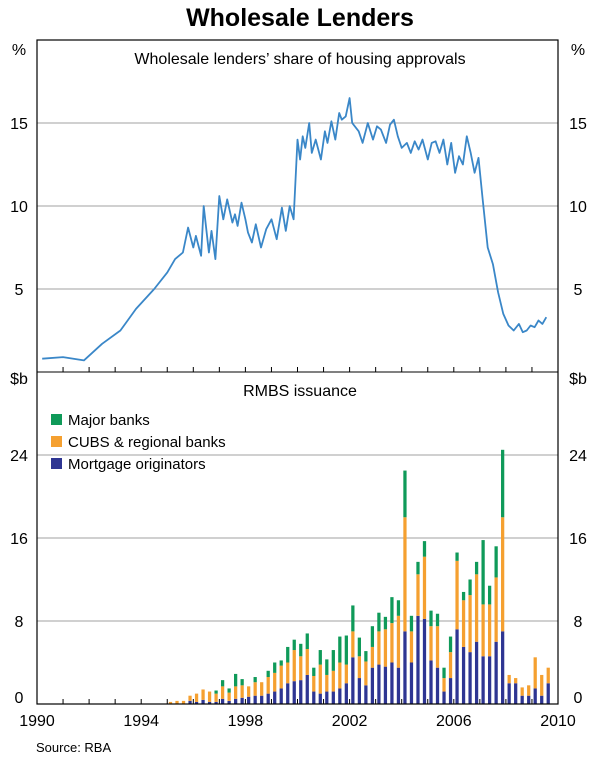  I want to click on x-tick-label: 1994, so click(141, 721).